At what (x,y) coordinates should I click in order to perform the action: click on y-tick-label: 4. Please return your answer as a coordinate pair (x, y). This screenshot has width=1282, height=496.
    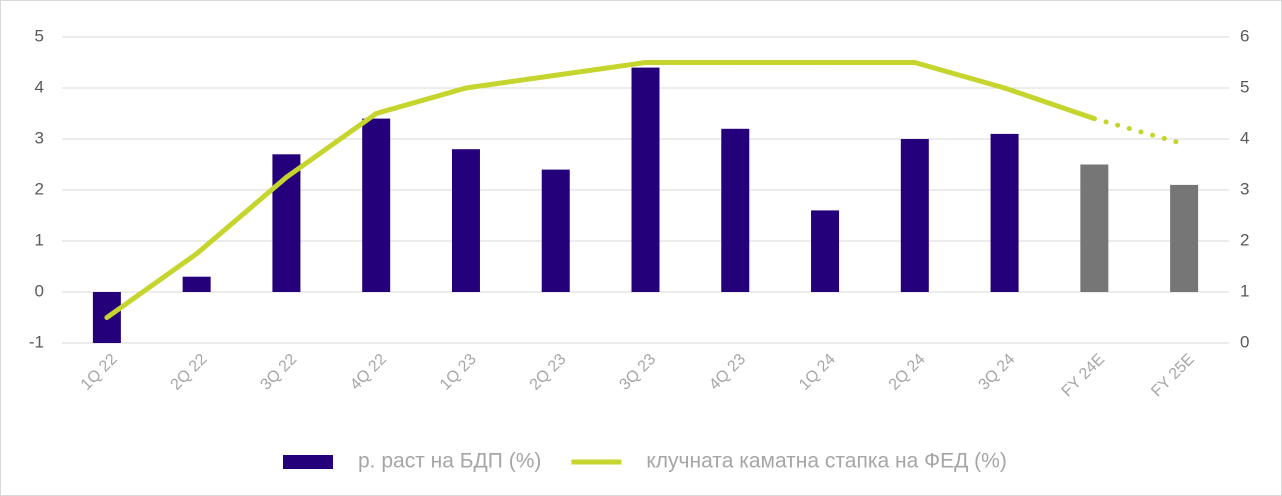
    Looking at the image, I should click on (39, 86).